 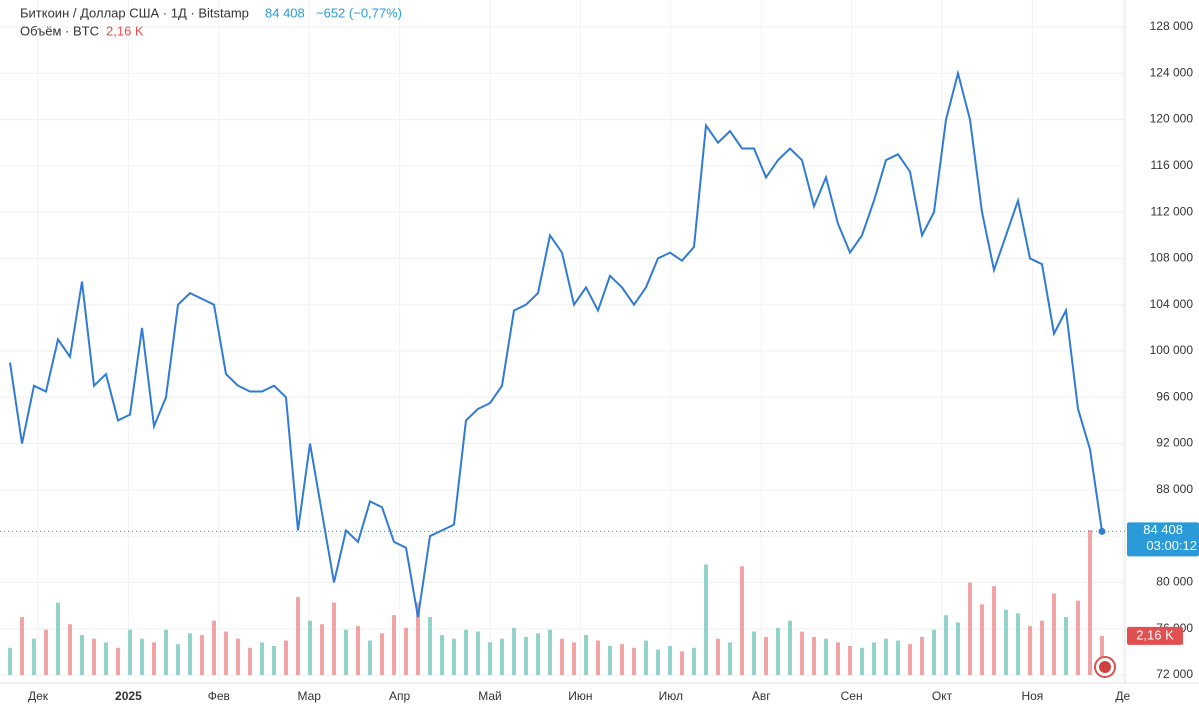 What do you see at coordinates (490, 696) in the screenshot?
I see `x-tick-label: Май` at bounding box center [490, 696].